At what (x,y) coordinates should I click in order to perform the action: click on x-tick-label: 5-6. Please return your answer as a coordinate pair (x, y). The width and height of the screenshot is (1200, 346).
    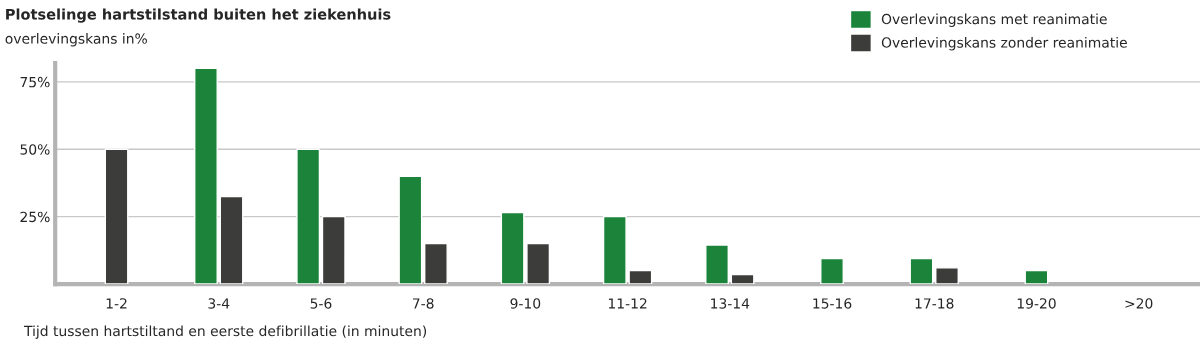
    Looking at the image, I should click on (321, 303).